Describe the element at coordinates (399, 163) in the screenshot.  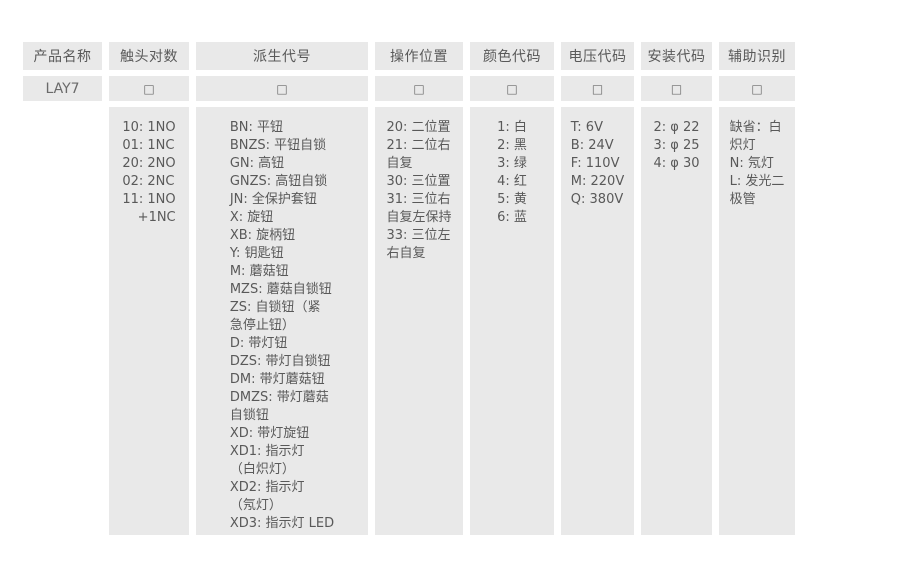
I see `value-line: 自复` at that location.